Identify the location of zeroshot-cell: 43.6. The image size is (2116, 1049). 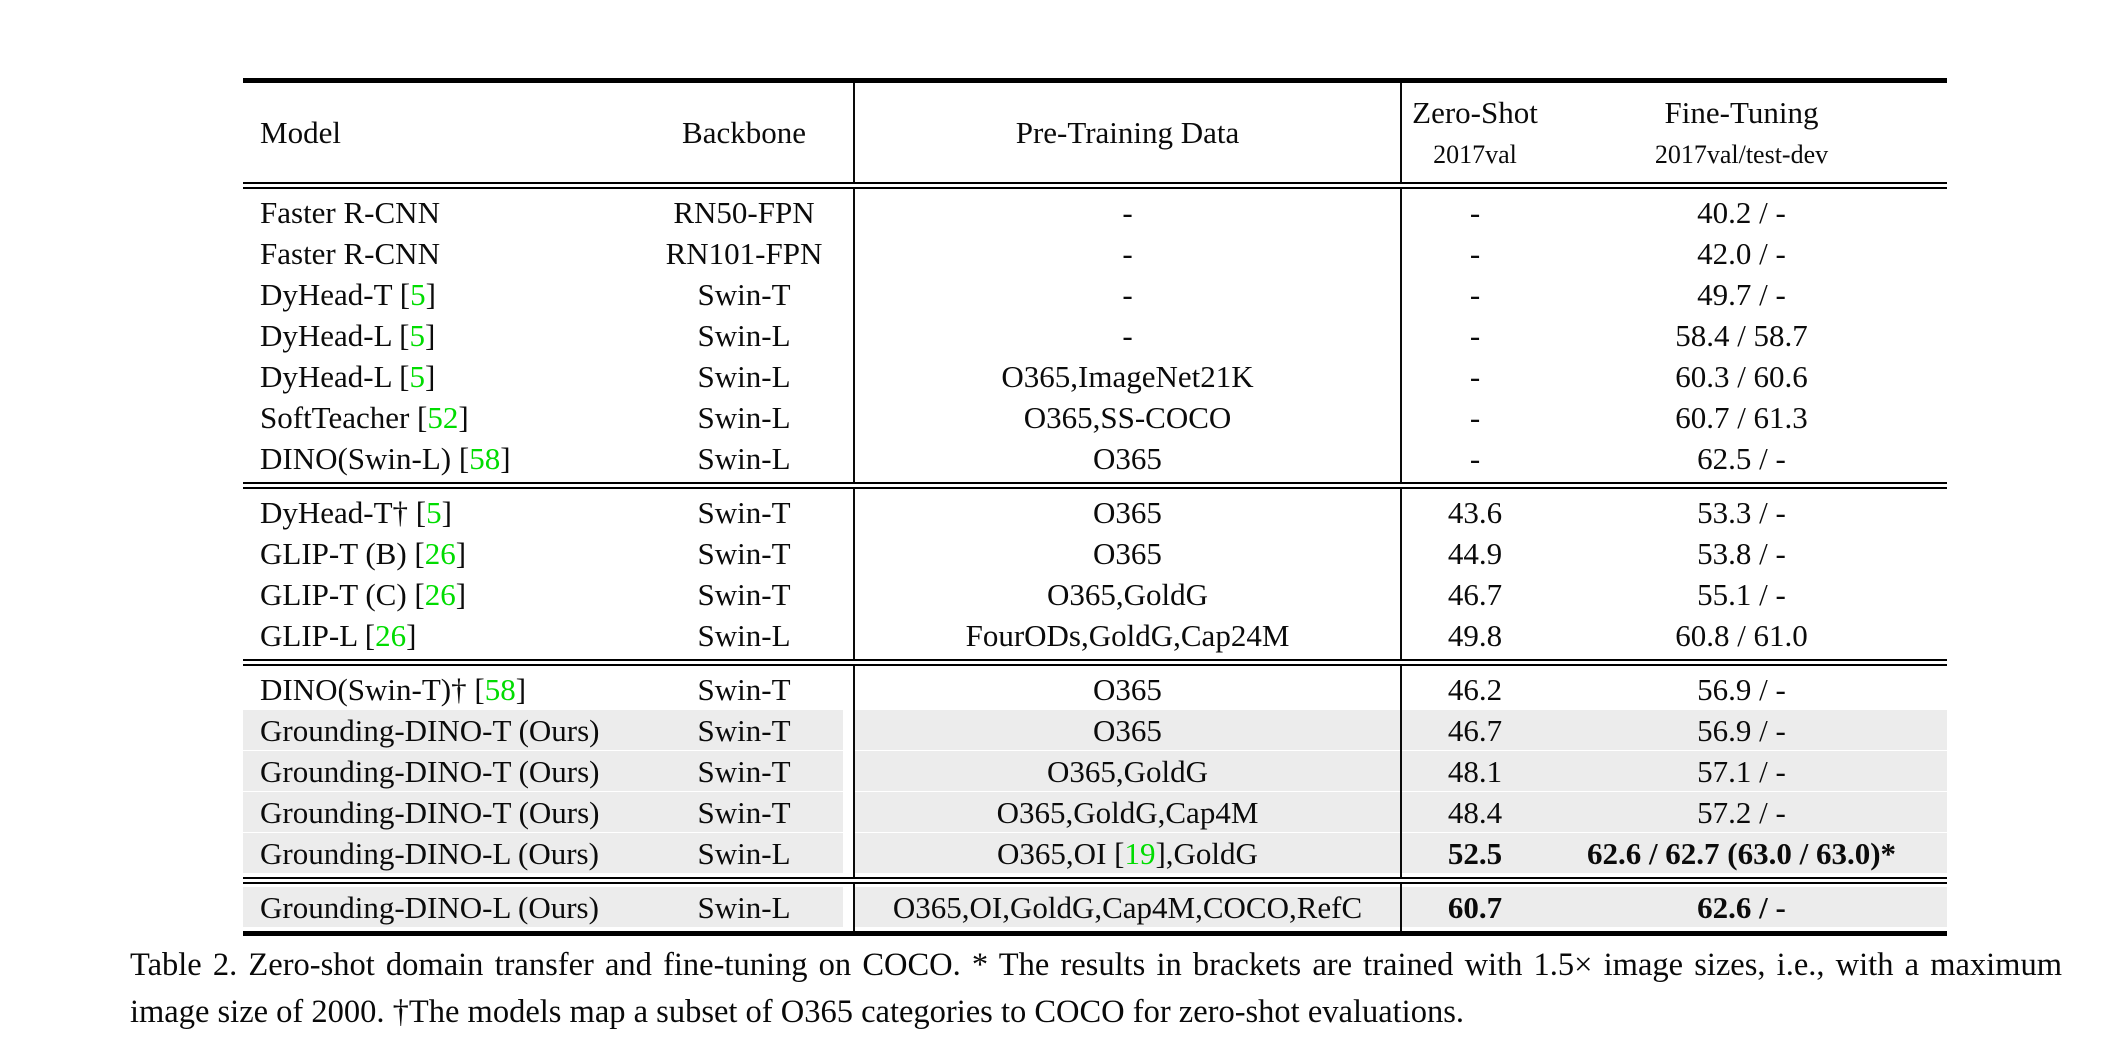
(1475, 512).